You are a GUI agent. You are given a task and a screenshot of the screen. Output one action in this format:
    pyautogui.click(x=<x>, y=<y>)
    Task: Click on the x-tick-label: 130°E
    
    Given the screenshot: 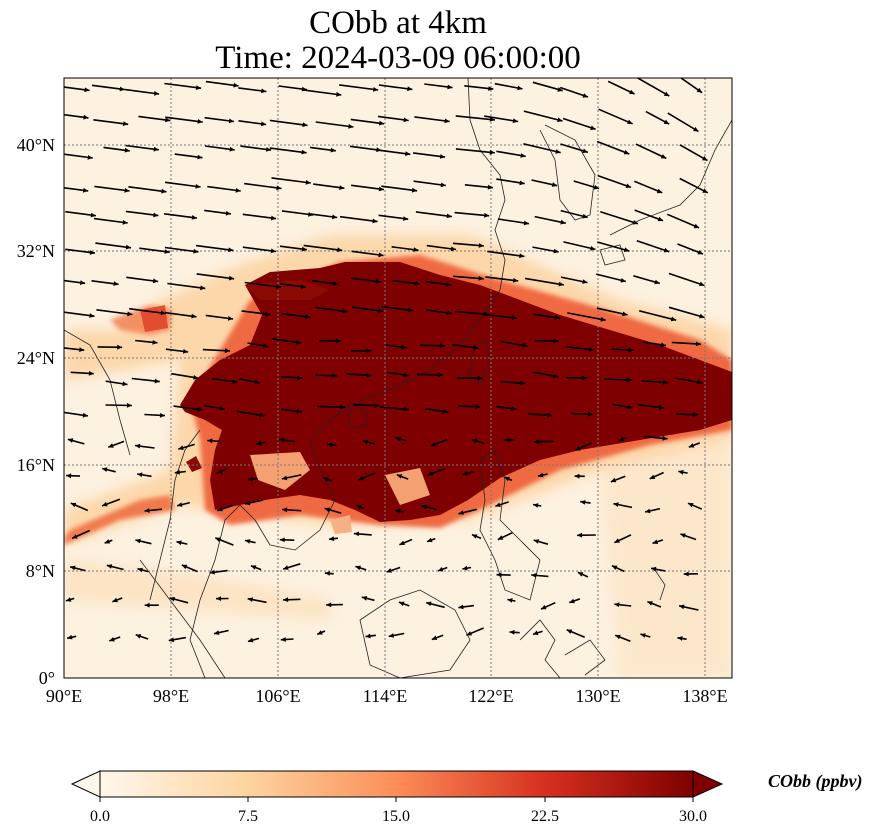 What is the action you would take?
    pyautogui.click(x=597, y=696)
    